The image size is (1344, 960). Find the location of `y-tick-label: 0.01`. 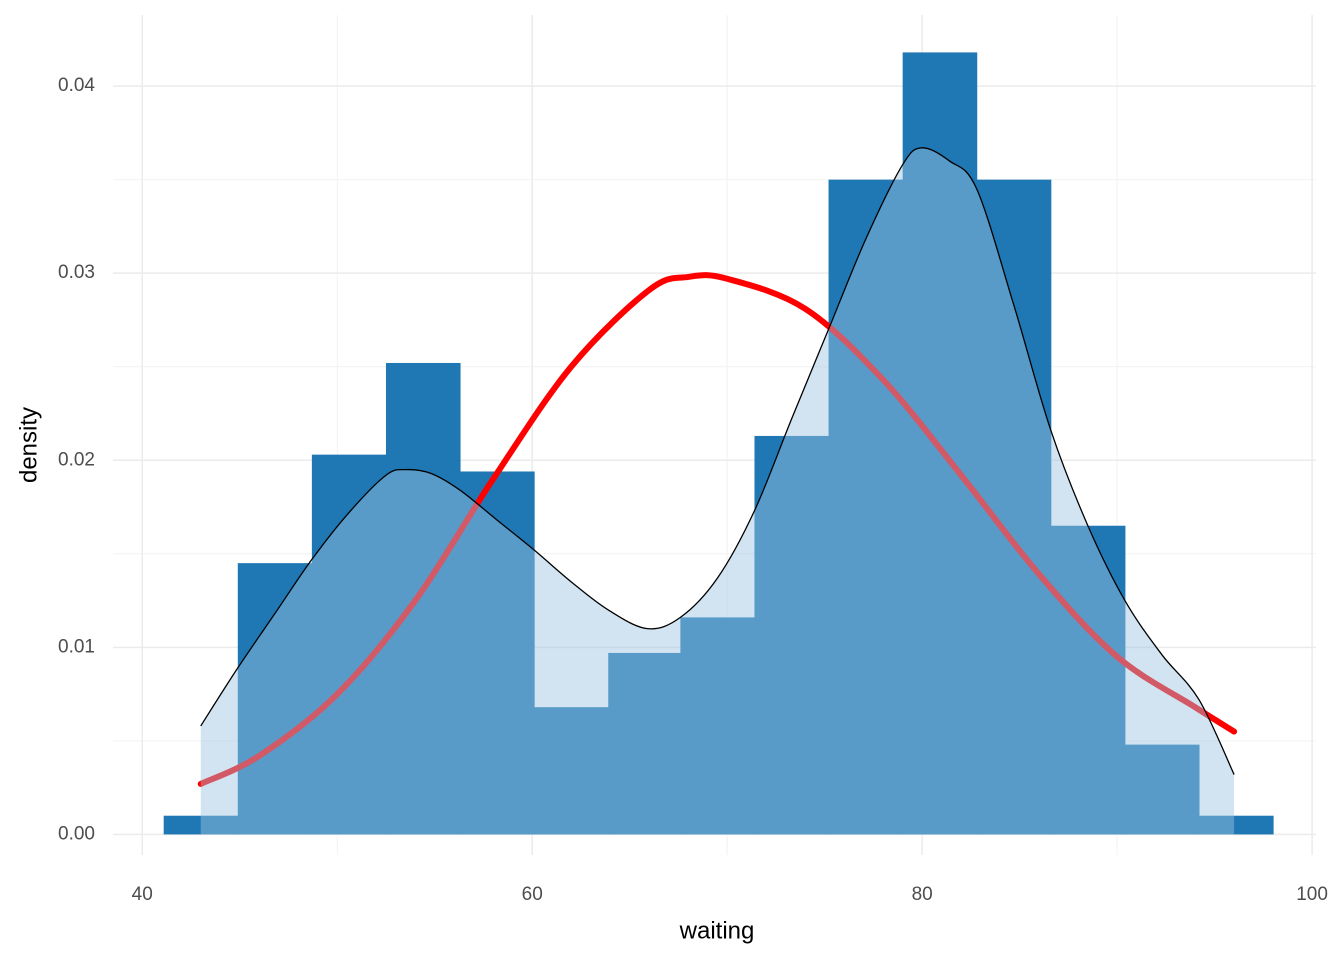

y-tick-label: 0.01 is located at coordinates (76, 646).